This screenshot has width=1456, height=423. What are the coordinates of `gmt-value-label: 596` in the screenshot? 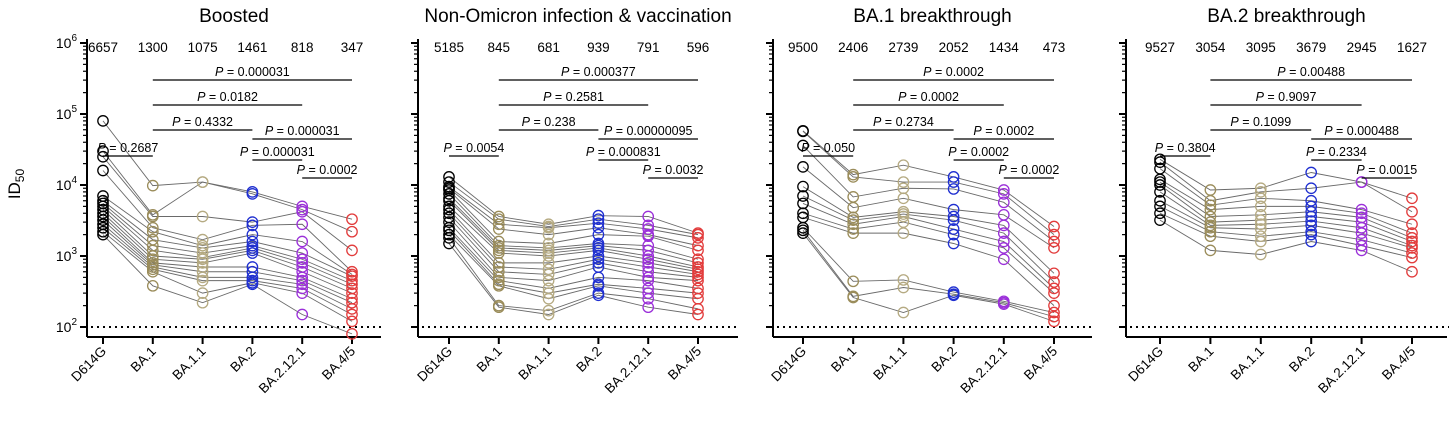 It's located at (698, 47).